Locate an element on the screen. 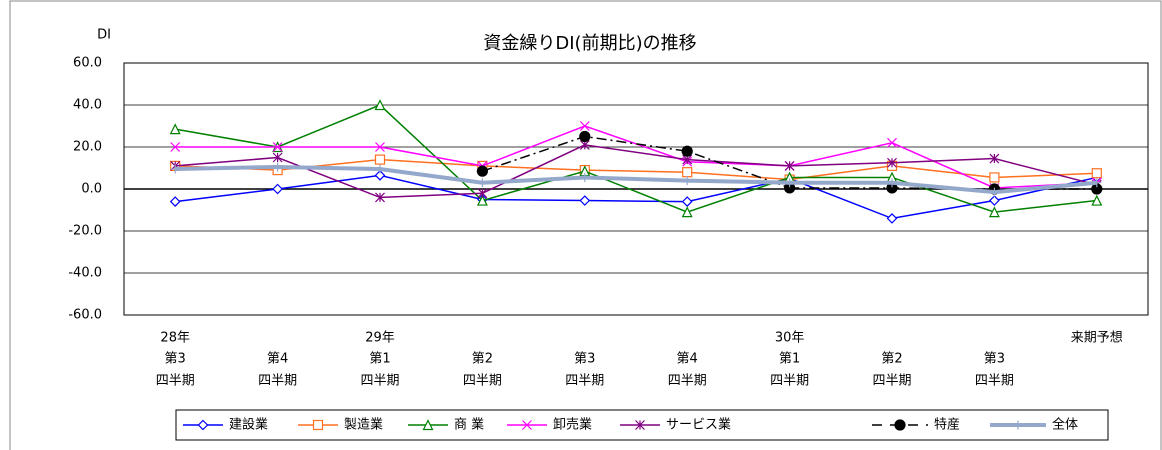 The image size is (1162, 450). legend-label: 商 業 is located at coordinates (469, 425).